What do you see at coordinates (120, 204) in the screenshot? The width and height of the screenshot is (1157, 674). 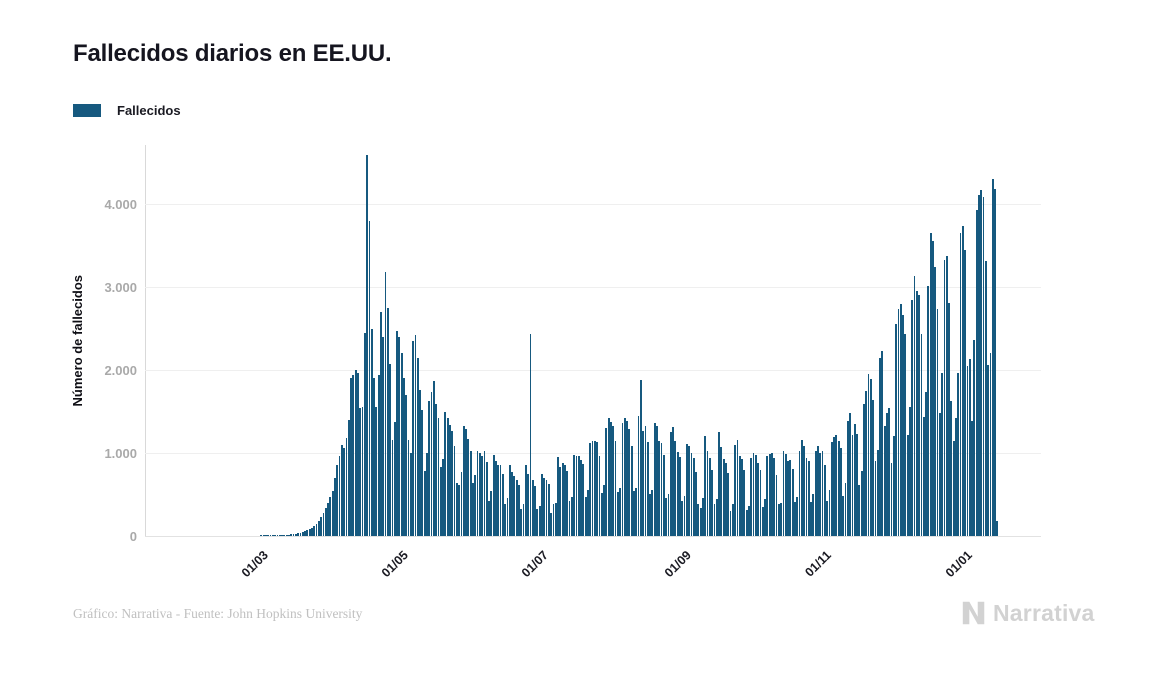 I see `y-tick-label: 4.000` at bounding box center [120, 204].